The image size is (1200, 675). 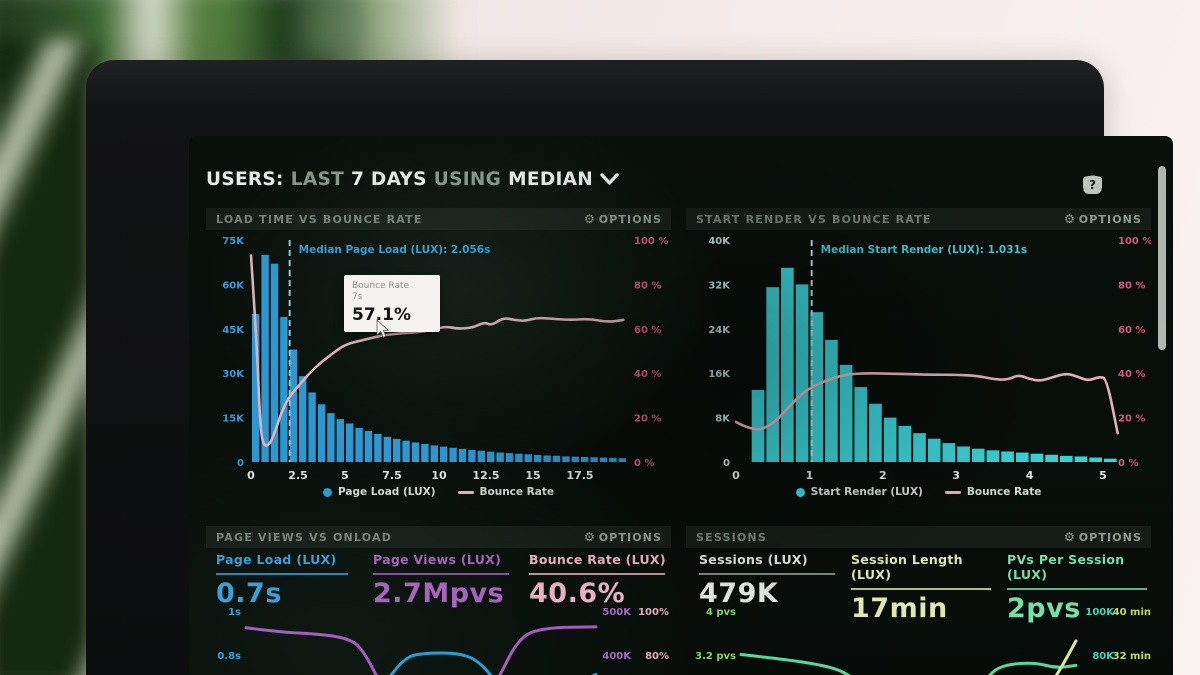 What do you see at coordinates (291, 580) in the screenshot?
I see `metric-page-load: Page Load (LUX) 0.7s` at bounding box center [291, 580].